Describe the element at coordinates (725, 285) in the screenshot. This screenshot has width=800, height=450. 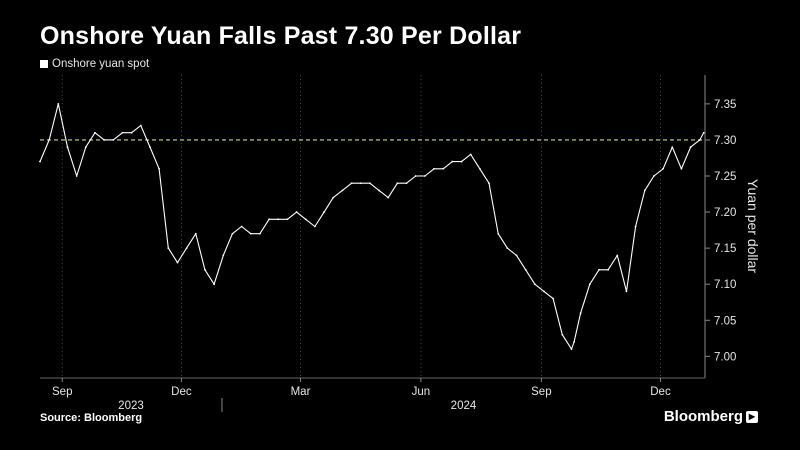
I see `y-tick-label: 7.10` at that location.